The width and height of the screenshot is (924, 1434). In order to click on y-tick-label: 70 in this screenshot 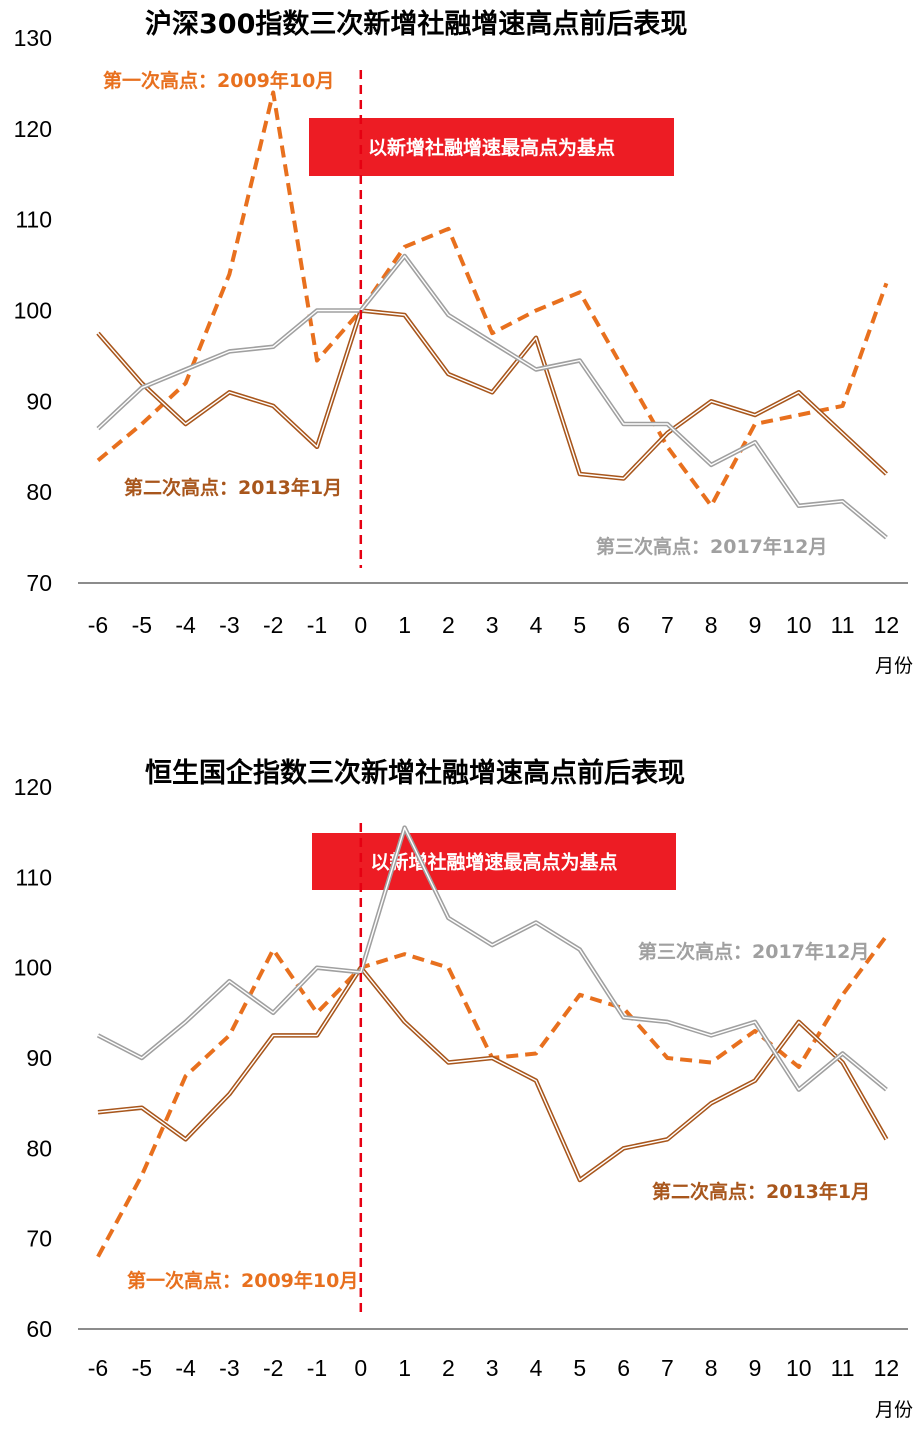, I will do `click(39, 583)`.